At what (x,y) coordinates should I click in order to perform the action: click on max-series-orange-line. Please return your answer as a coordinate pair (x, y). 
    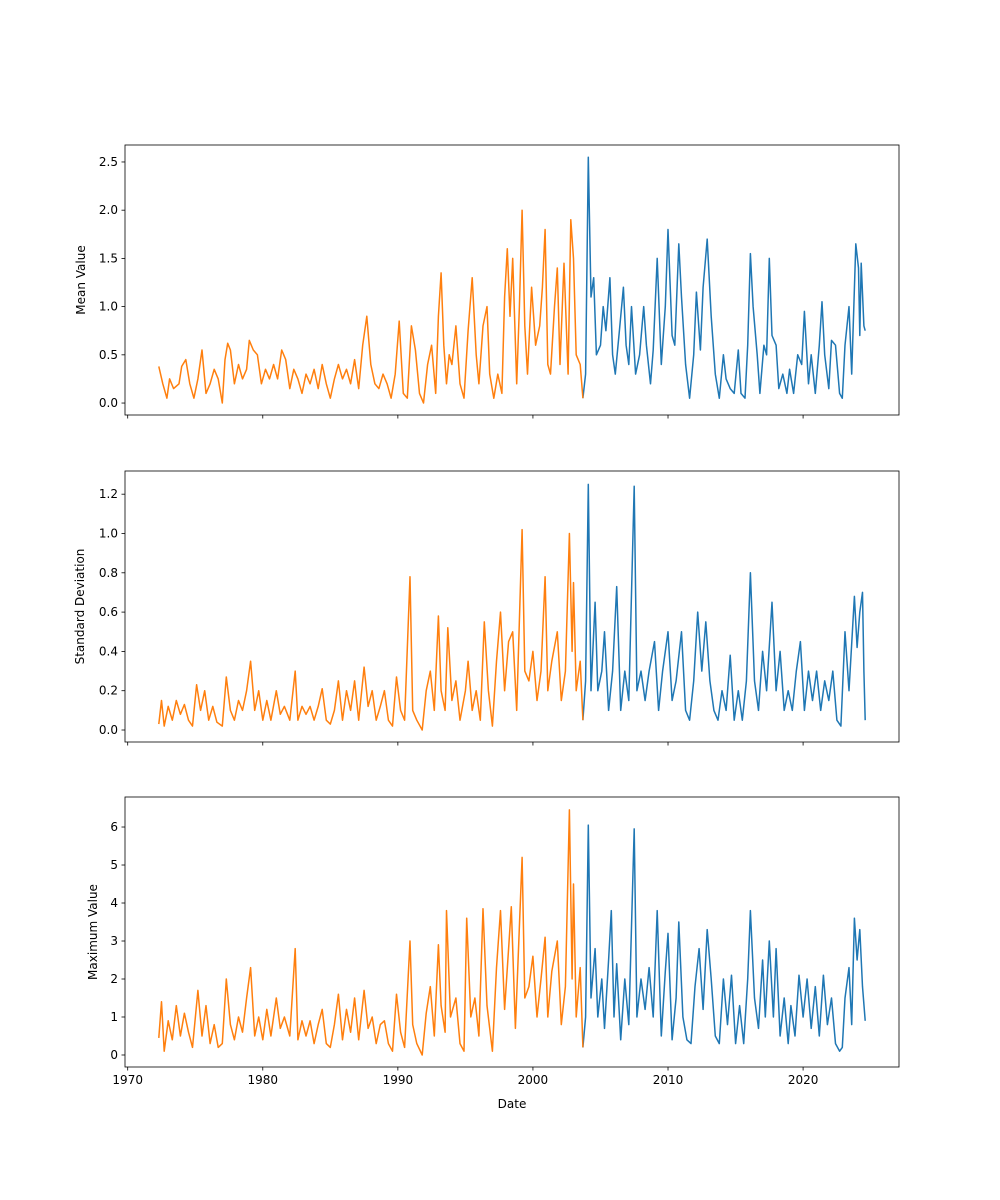
    Looking at the image, I should click on (371, 932).